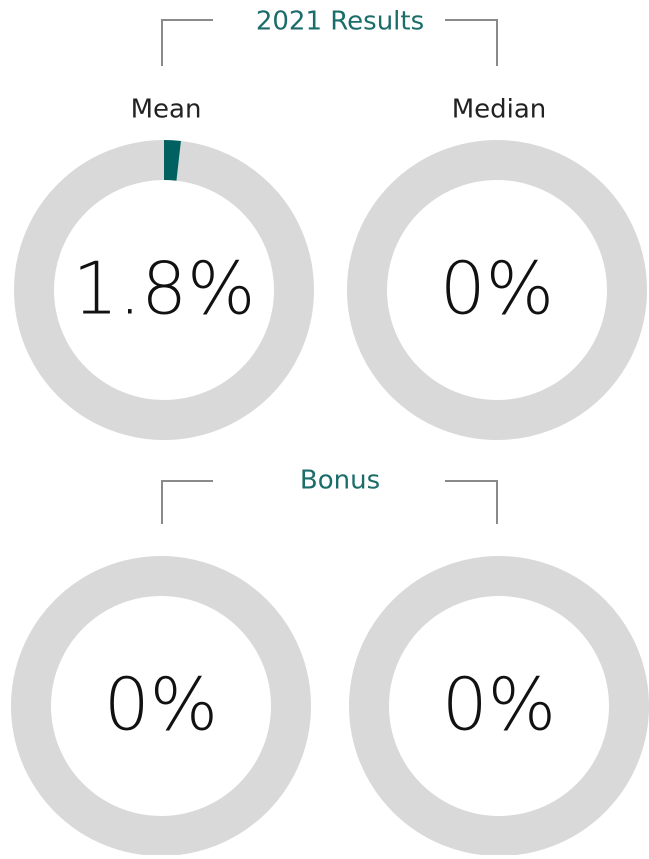  What do you see at coordinates (164, 289) in the screenshot?
I see `donut-value: 1.8%` at bounding box center [164, 289].